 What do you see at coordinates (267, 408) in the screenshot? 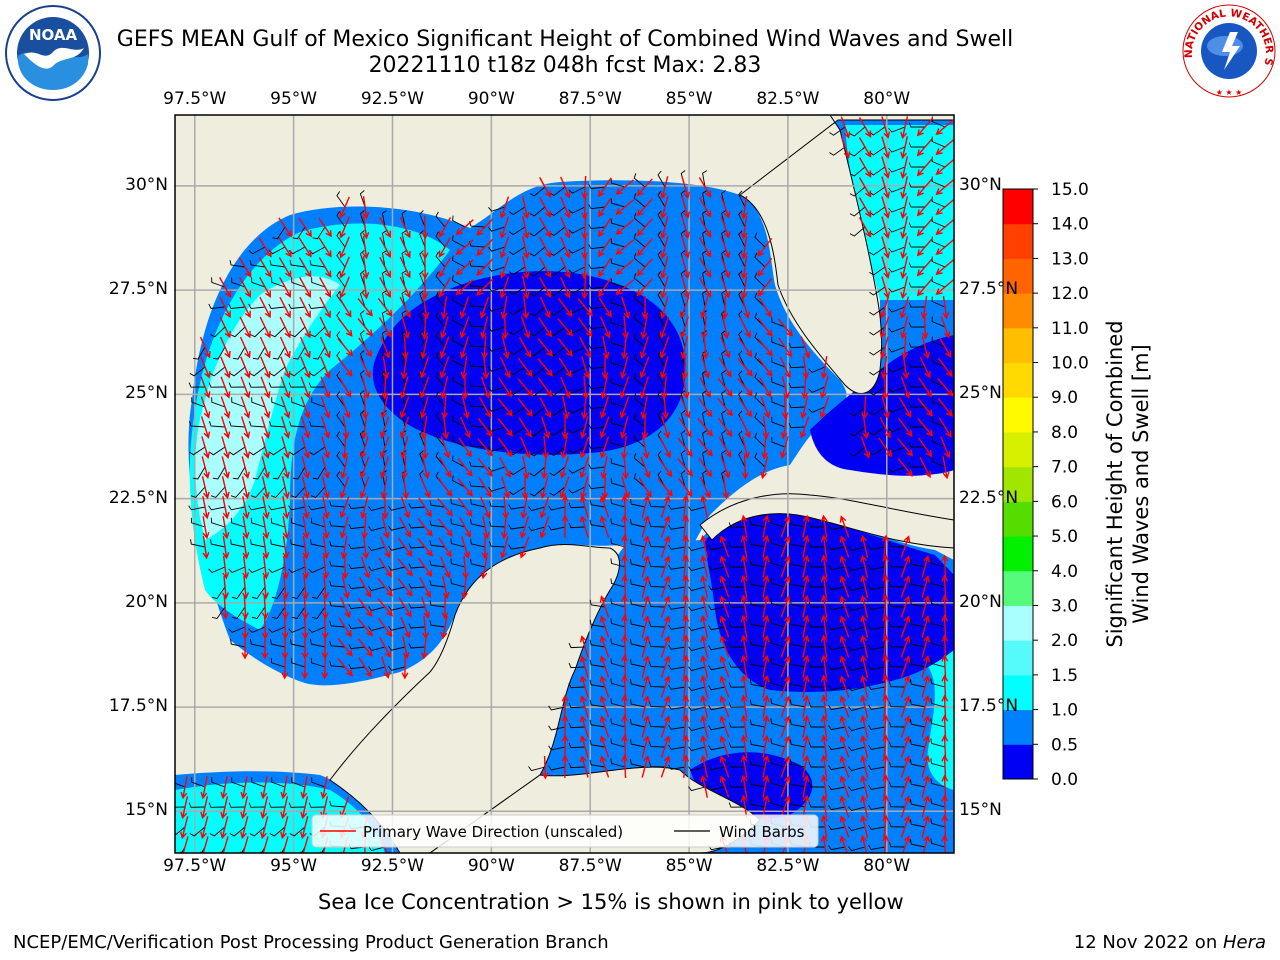
I see `western-gulf-lightcyan` at bounding box center [267, 408].